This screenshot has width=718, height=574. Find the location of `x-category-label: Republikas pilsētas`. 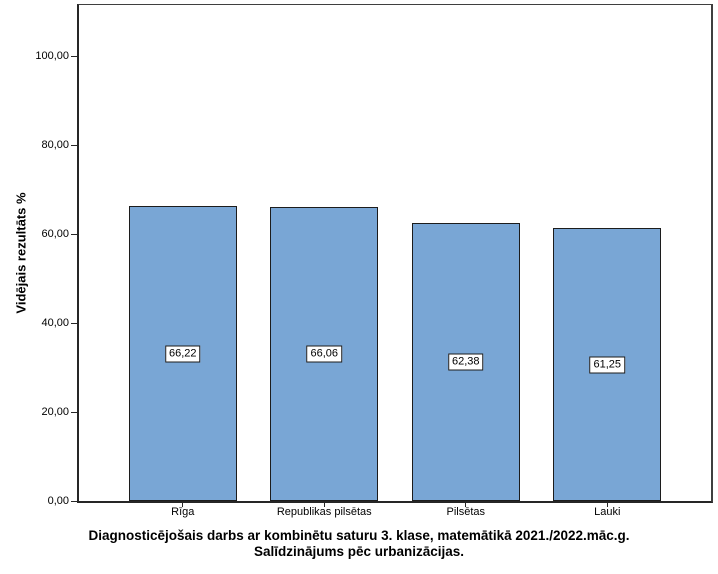

x-category-label: Republikas pilsētas is located at coordinates (324, 512).